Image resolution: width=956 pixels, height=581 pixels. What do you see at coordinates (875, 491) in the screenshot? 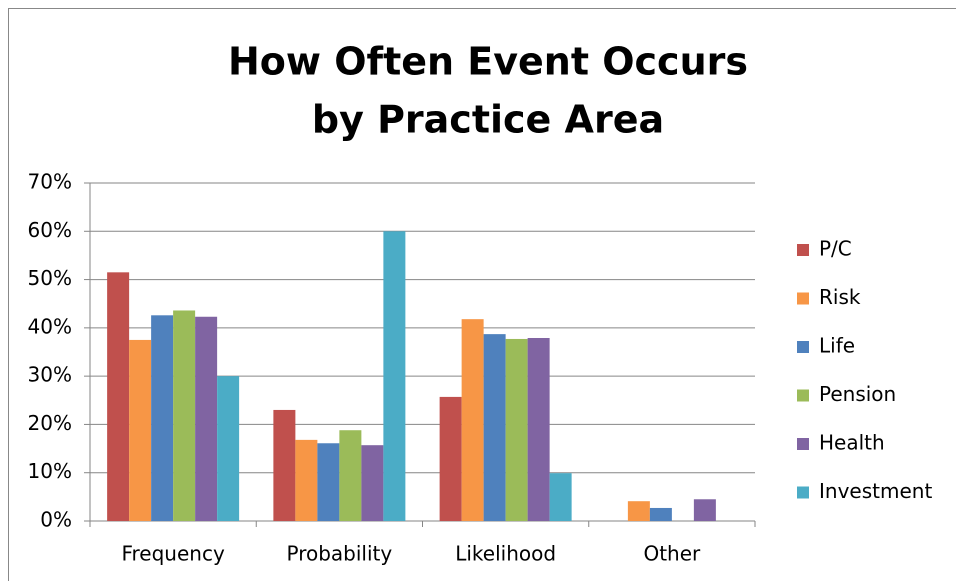
I see `legend-label: Investment` at bounding box center [875, 491].